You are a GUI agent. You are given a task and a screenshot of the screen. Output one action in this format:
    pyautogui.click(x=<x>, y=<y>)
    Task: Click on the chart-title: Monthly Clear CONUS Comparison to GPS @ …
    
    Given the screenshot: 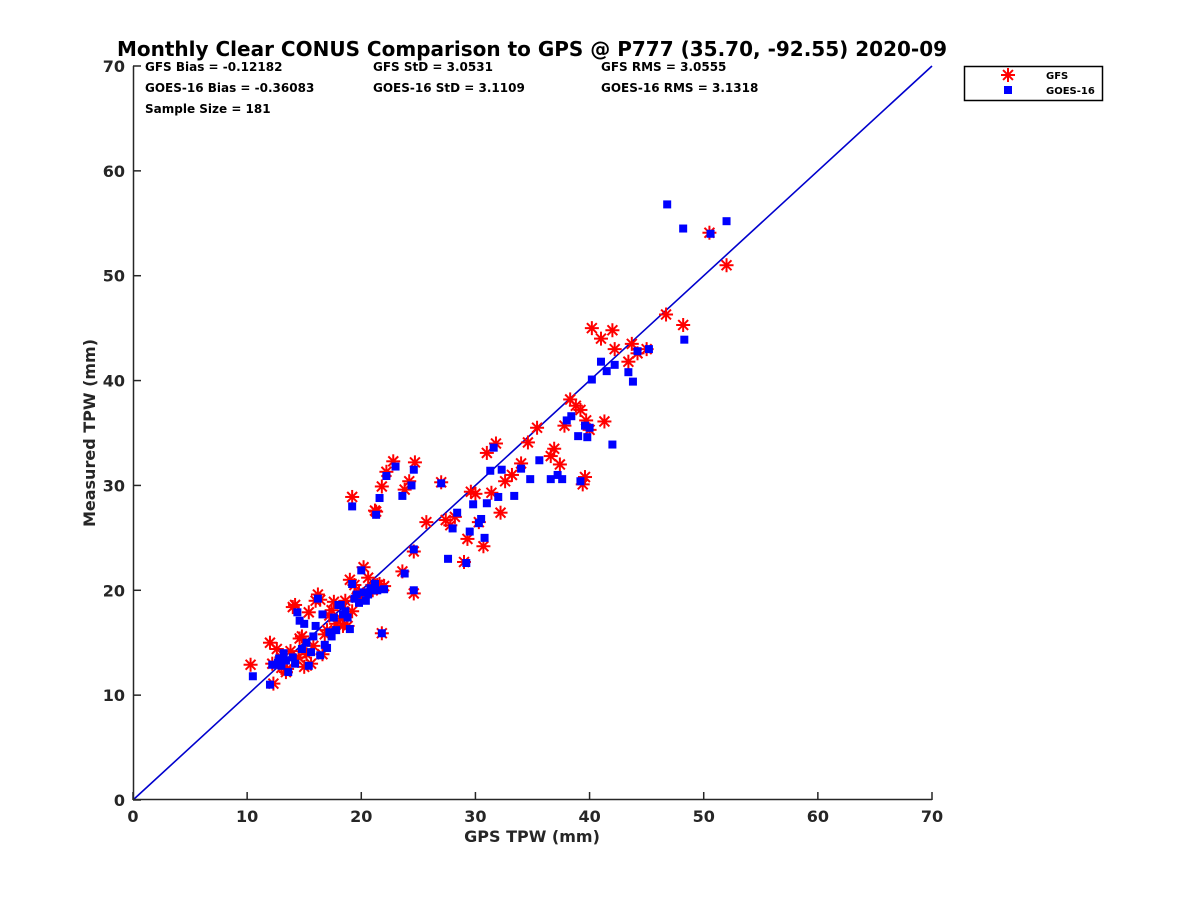 What is the action you would take?
    pyautogui.click(x=532, y=49)
    